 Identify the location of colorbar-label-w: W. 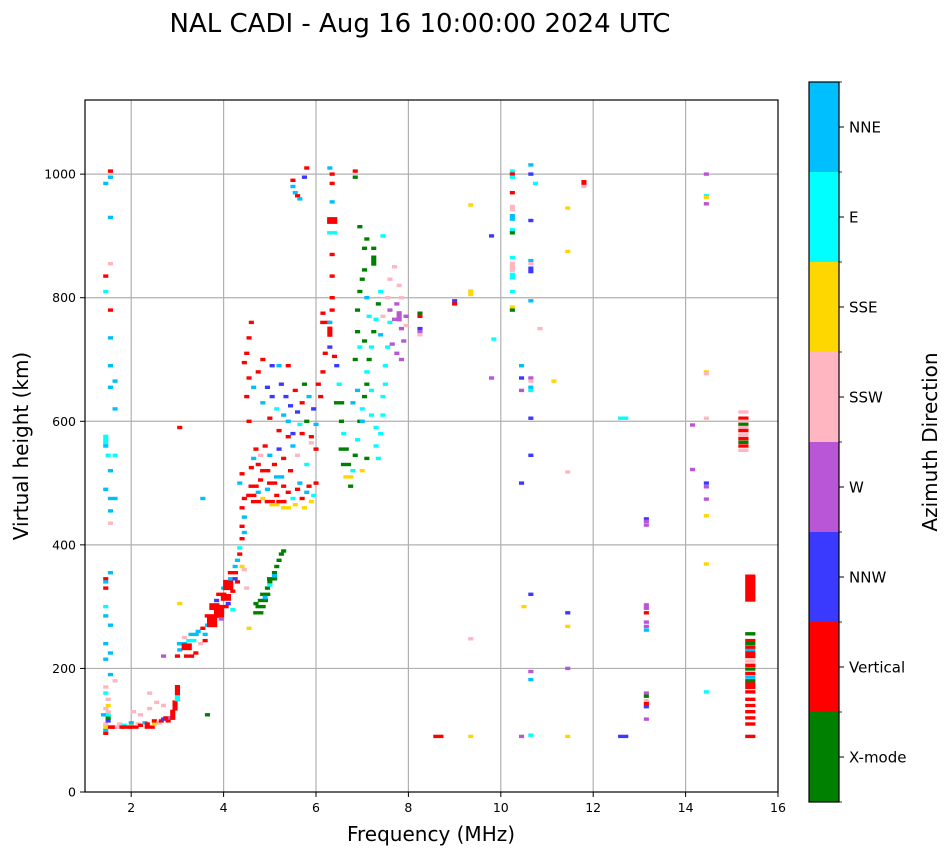
(856, 488).